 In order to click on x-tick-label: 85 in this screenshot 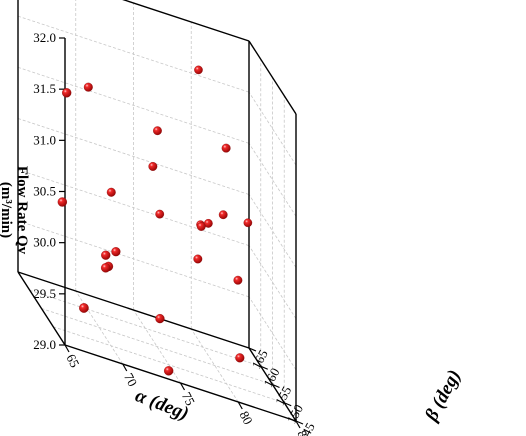, I will do `click(303, 432)`.